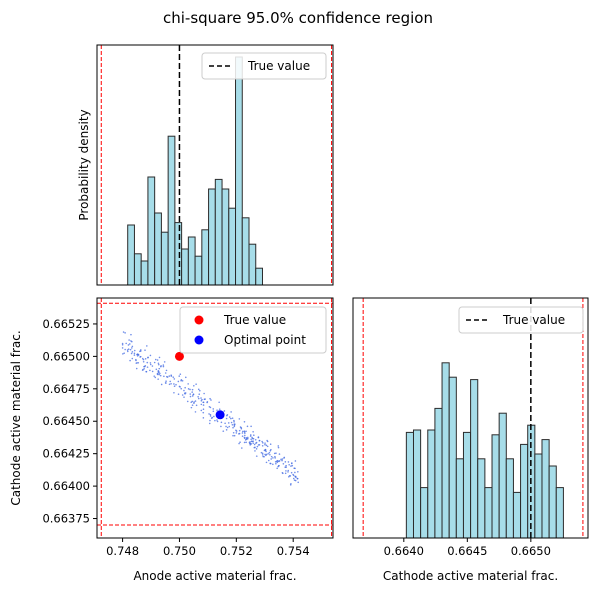 The height and width of the screenshot is (593, 598). What do you see at coordinates (66, 421) in the screenshot?
I see `y-tick-label: 0.66450` at bounding box center [66, 421].